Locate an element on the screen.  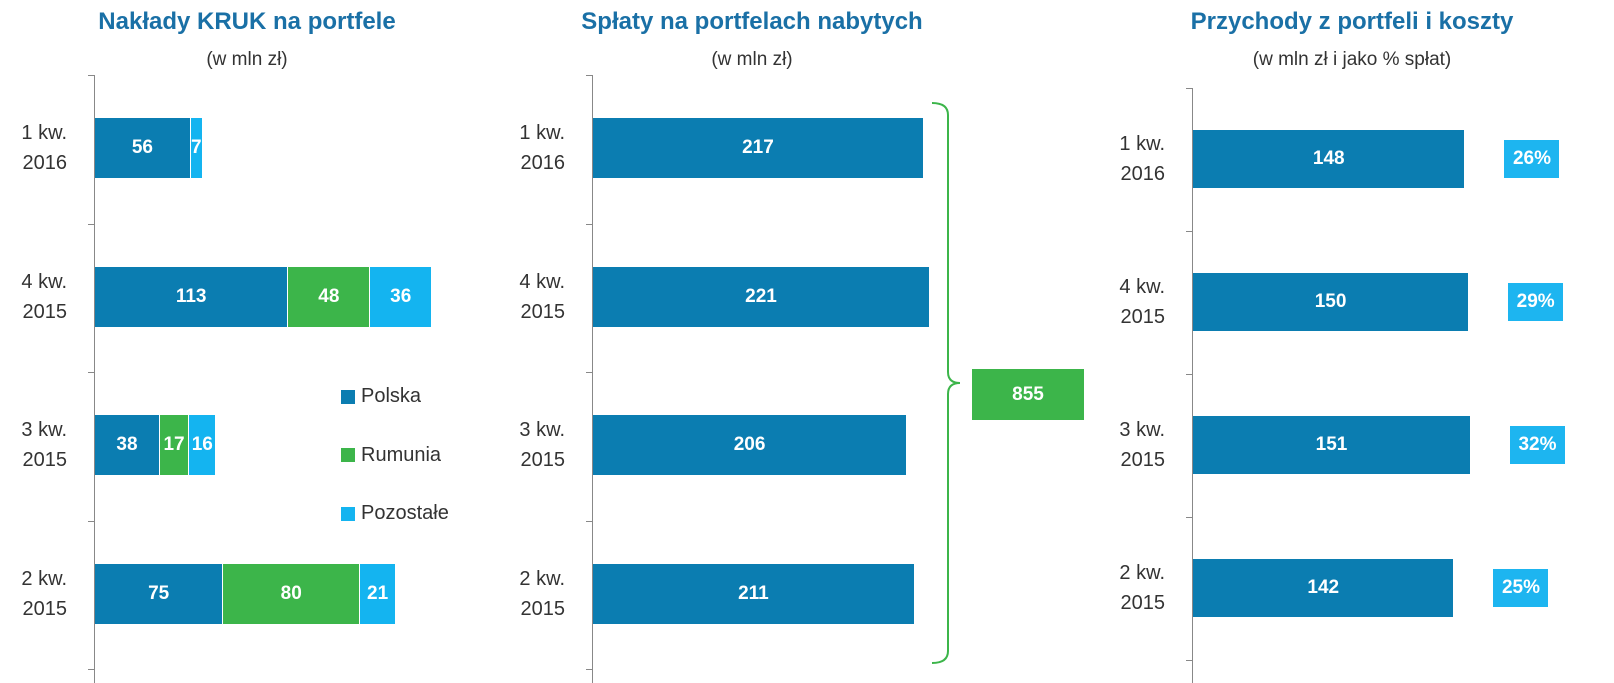
legend-entry: Polska is located at coordinates (381, 396).